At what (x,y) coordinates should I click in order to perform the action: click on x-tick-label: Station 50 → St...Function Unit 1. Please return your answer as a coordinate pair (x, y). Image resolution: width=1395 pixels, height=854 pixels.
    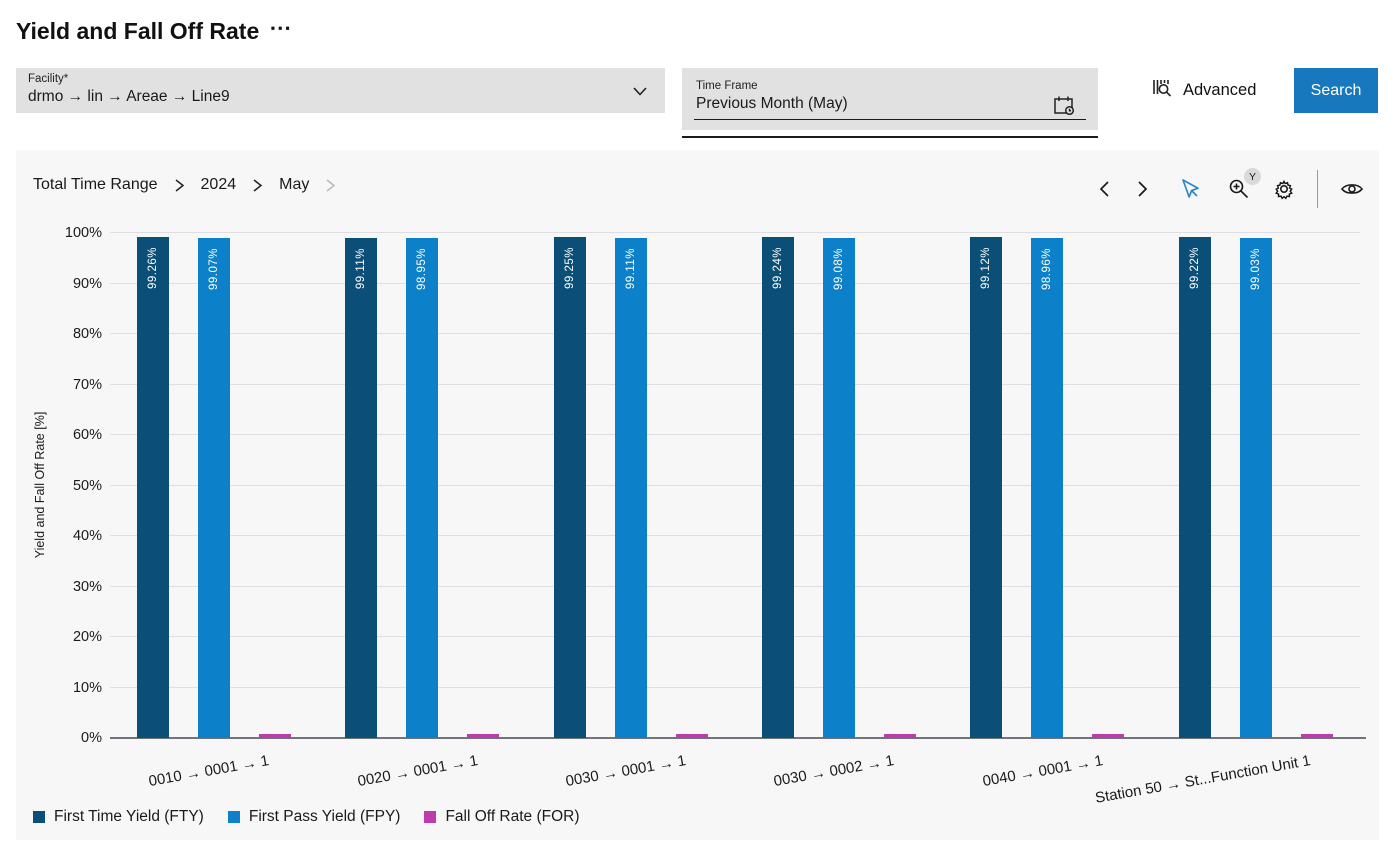
    Looking at the image, I should click on (1203, 779).